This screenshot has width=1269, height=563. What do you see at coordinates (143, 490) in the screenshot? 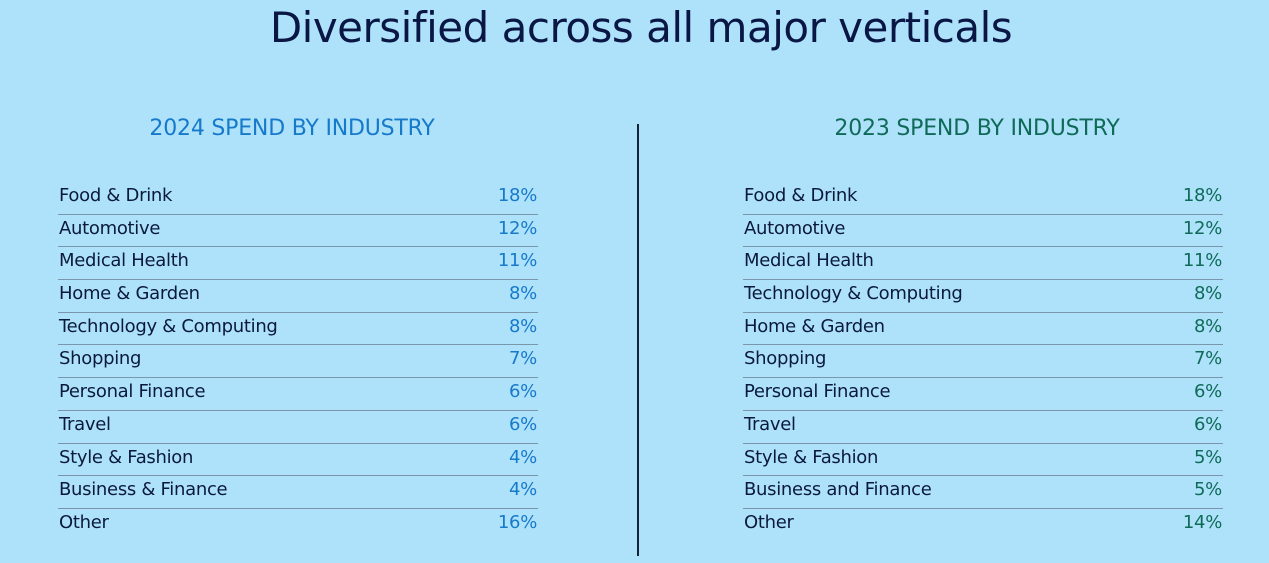
I see `industry-label: Business & Finance` at bounding box center [143, 490].